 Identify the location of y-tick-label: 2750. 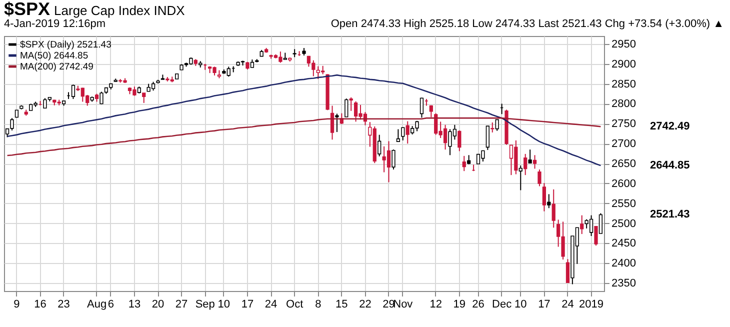
(624, 124).